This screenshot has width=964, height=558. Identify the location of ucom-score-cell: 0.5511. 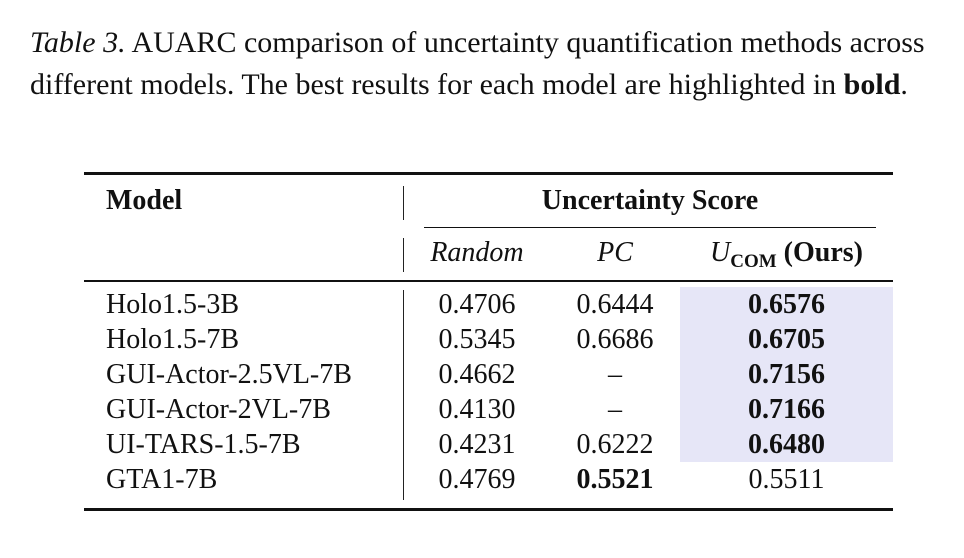
(786, 479).